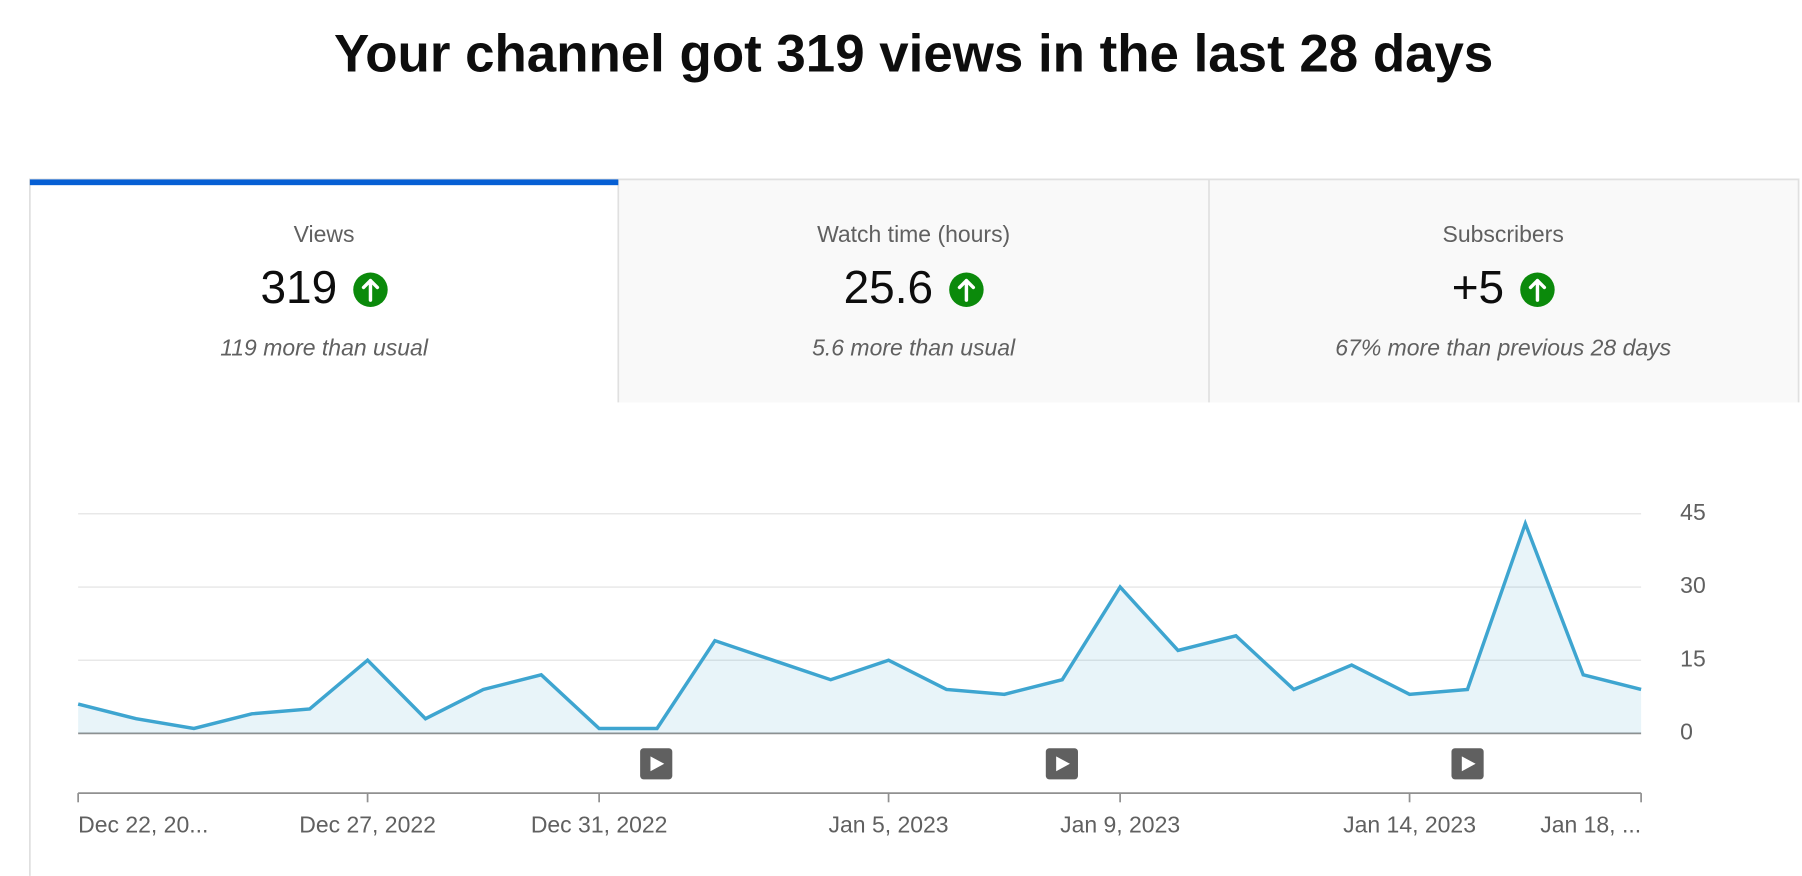 The height and width of the screenshot is (876, 1802). What do you see at coordinates (1120, 825) in the screenshot?
I see `x-tick-label: Jan 9, 2023` at bounding box center [1120, 825].